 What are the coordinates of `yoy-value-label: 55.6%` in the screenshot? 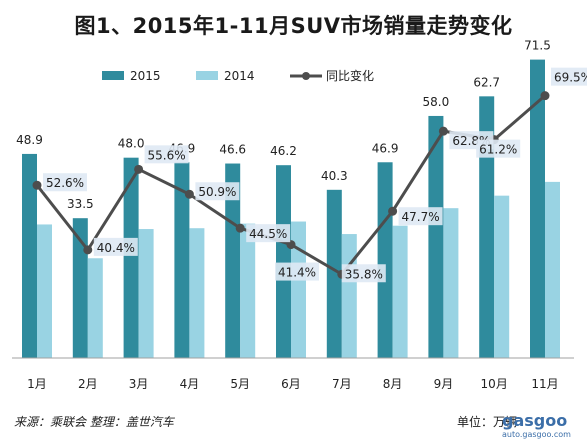 It's located at (167, 155).